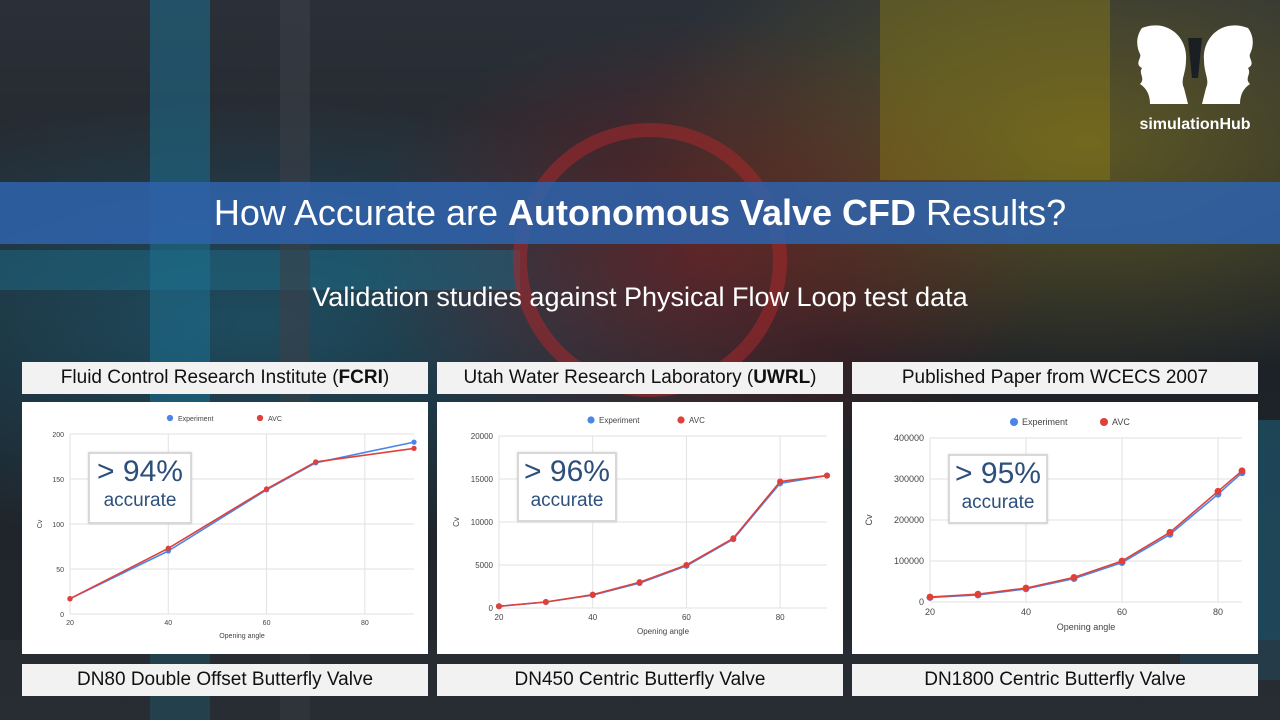 The width and height of the screenshot is (1280, 720). I want to click on y-tick-label: 100000, so click(909, 561).